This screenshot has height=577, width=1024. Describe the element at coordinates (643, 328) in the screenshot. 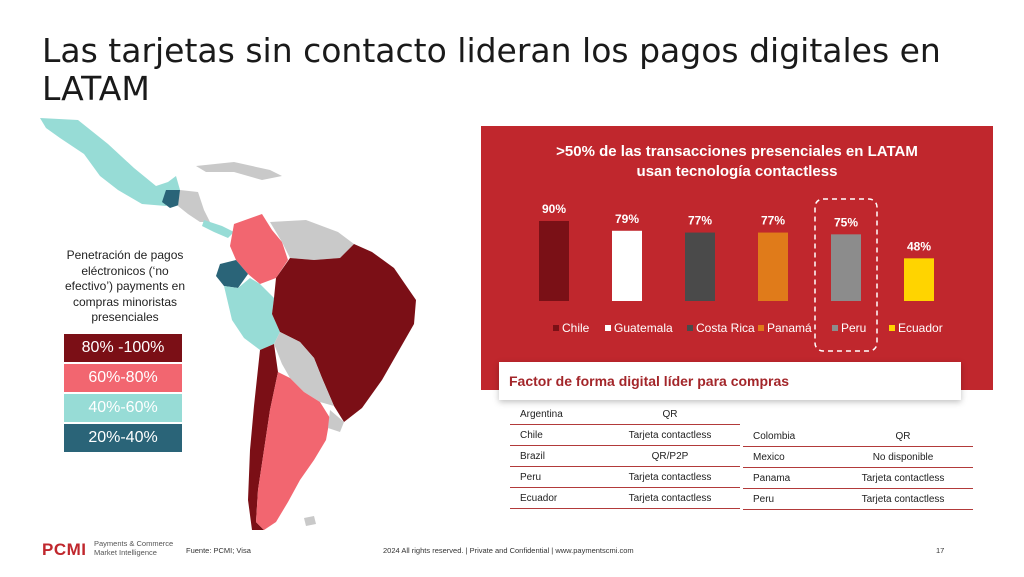

I see `legend-label-guatemala: Guatemala` at that location.